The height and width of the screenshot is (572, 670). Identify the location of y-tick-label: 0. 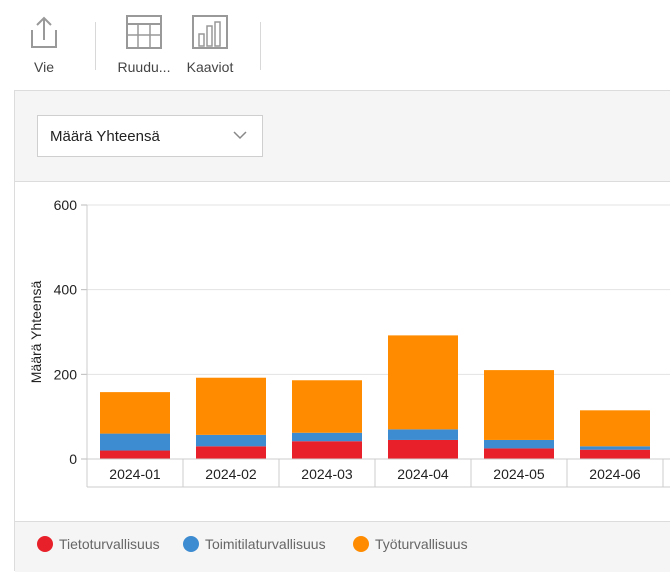
(73, 459).